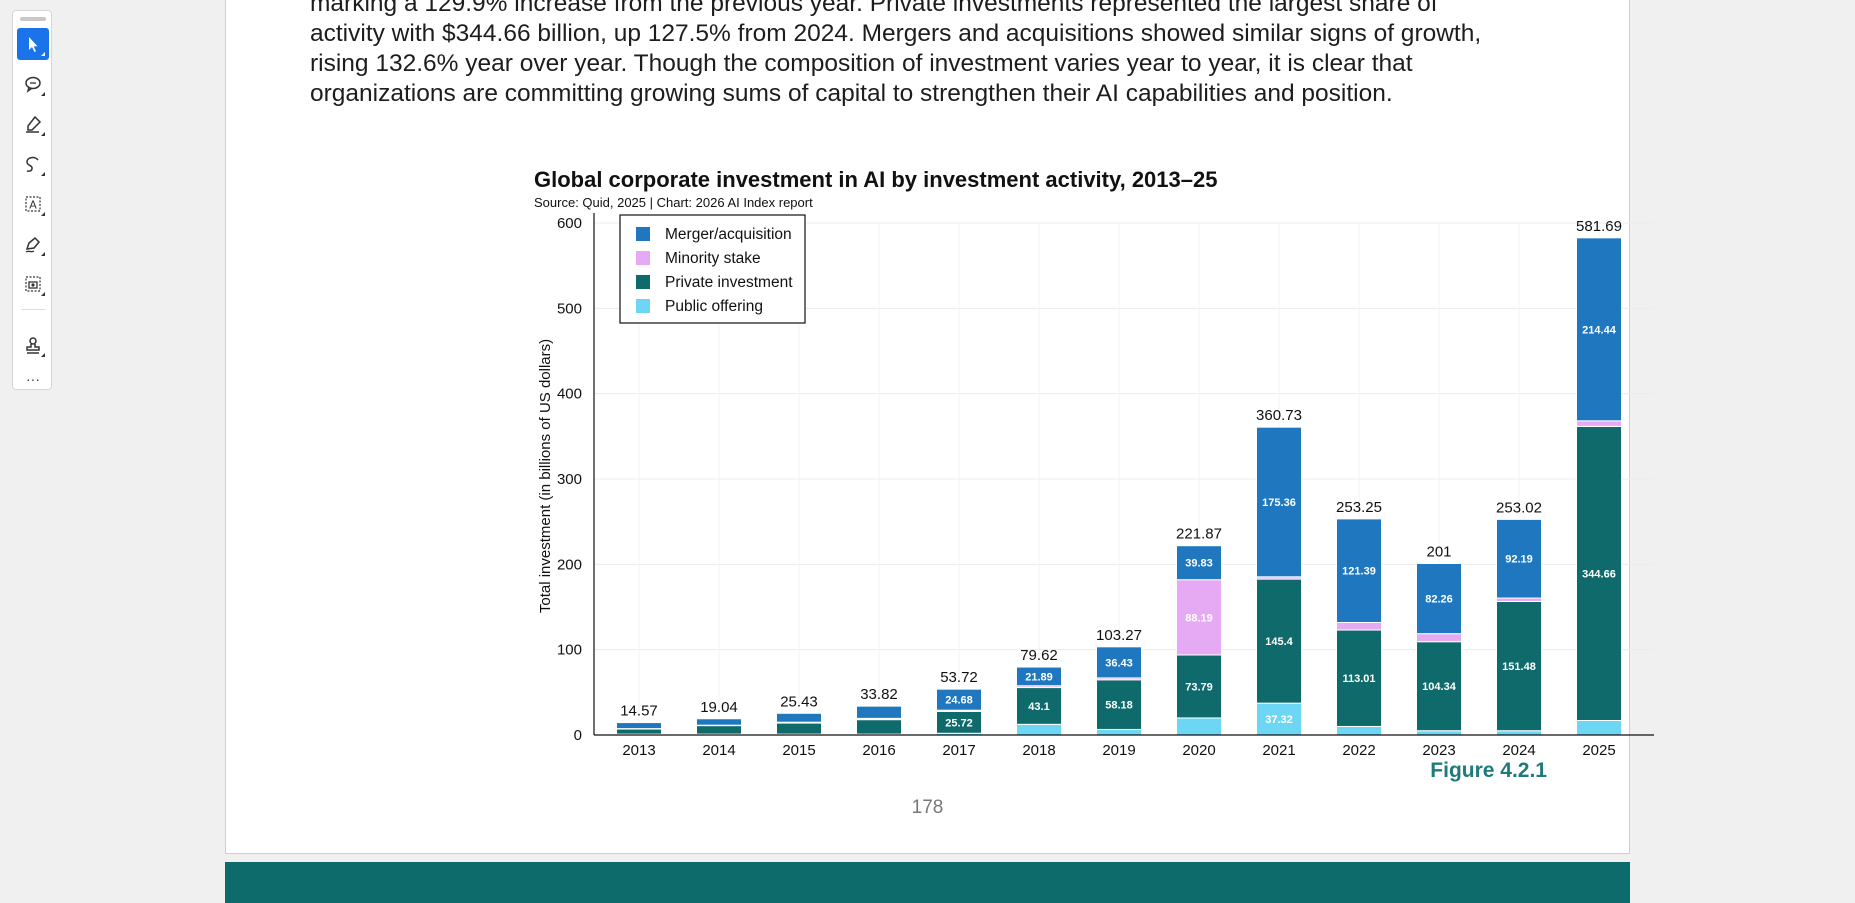  Describe the element at coordinates (1278, 750) in the screenshot. I see `x-tick-label: 2021` at that location.